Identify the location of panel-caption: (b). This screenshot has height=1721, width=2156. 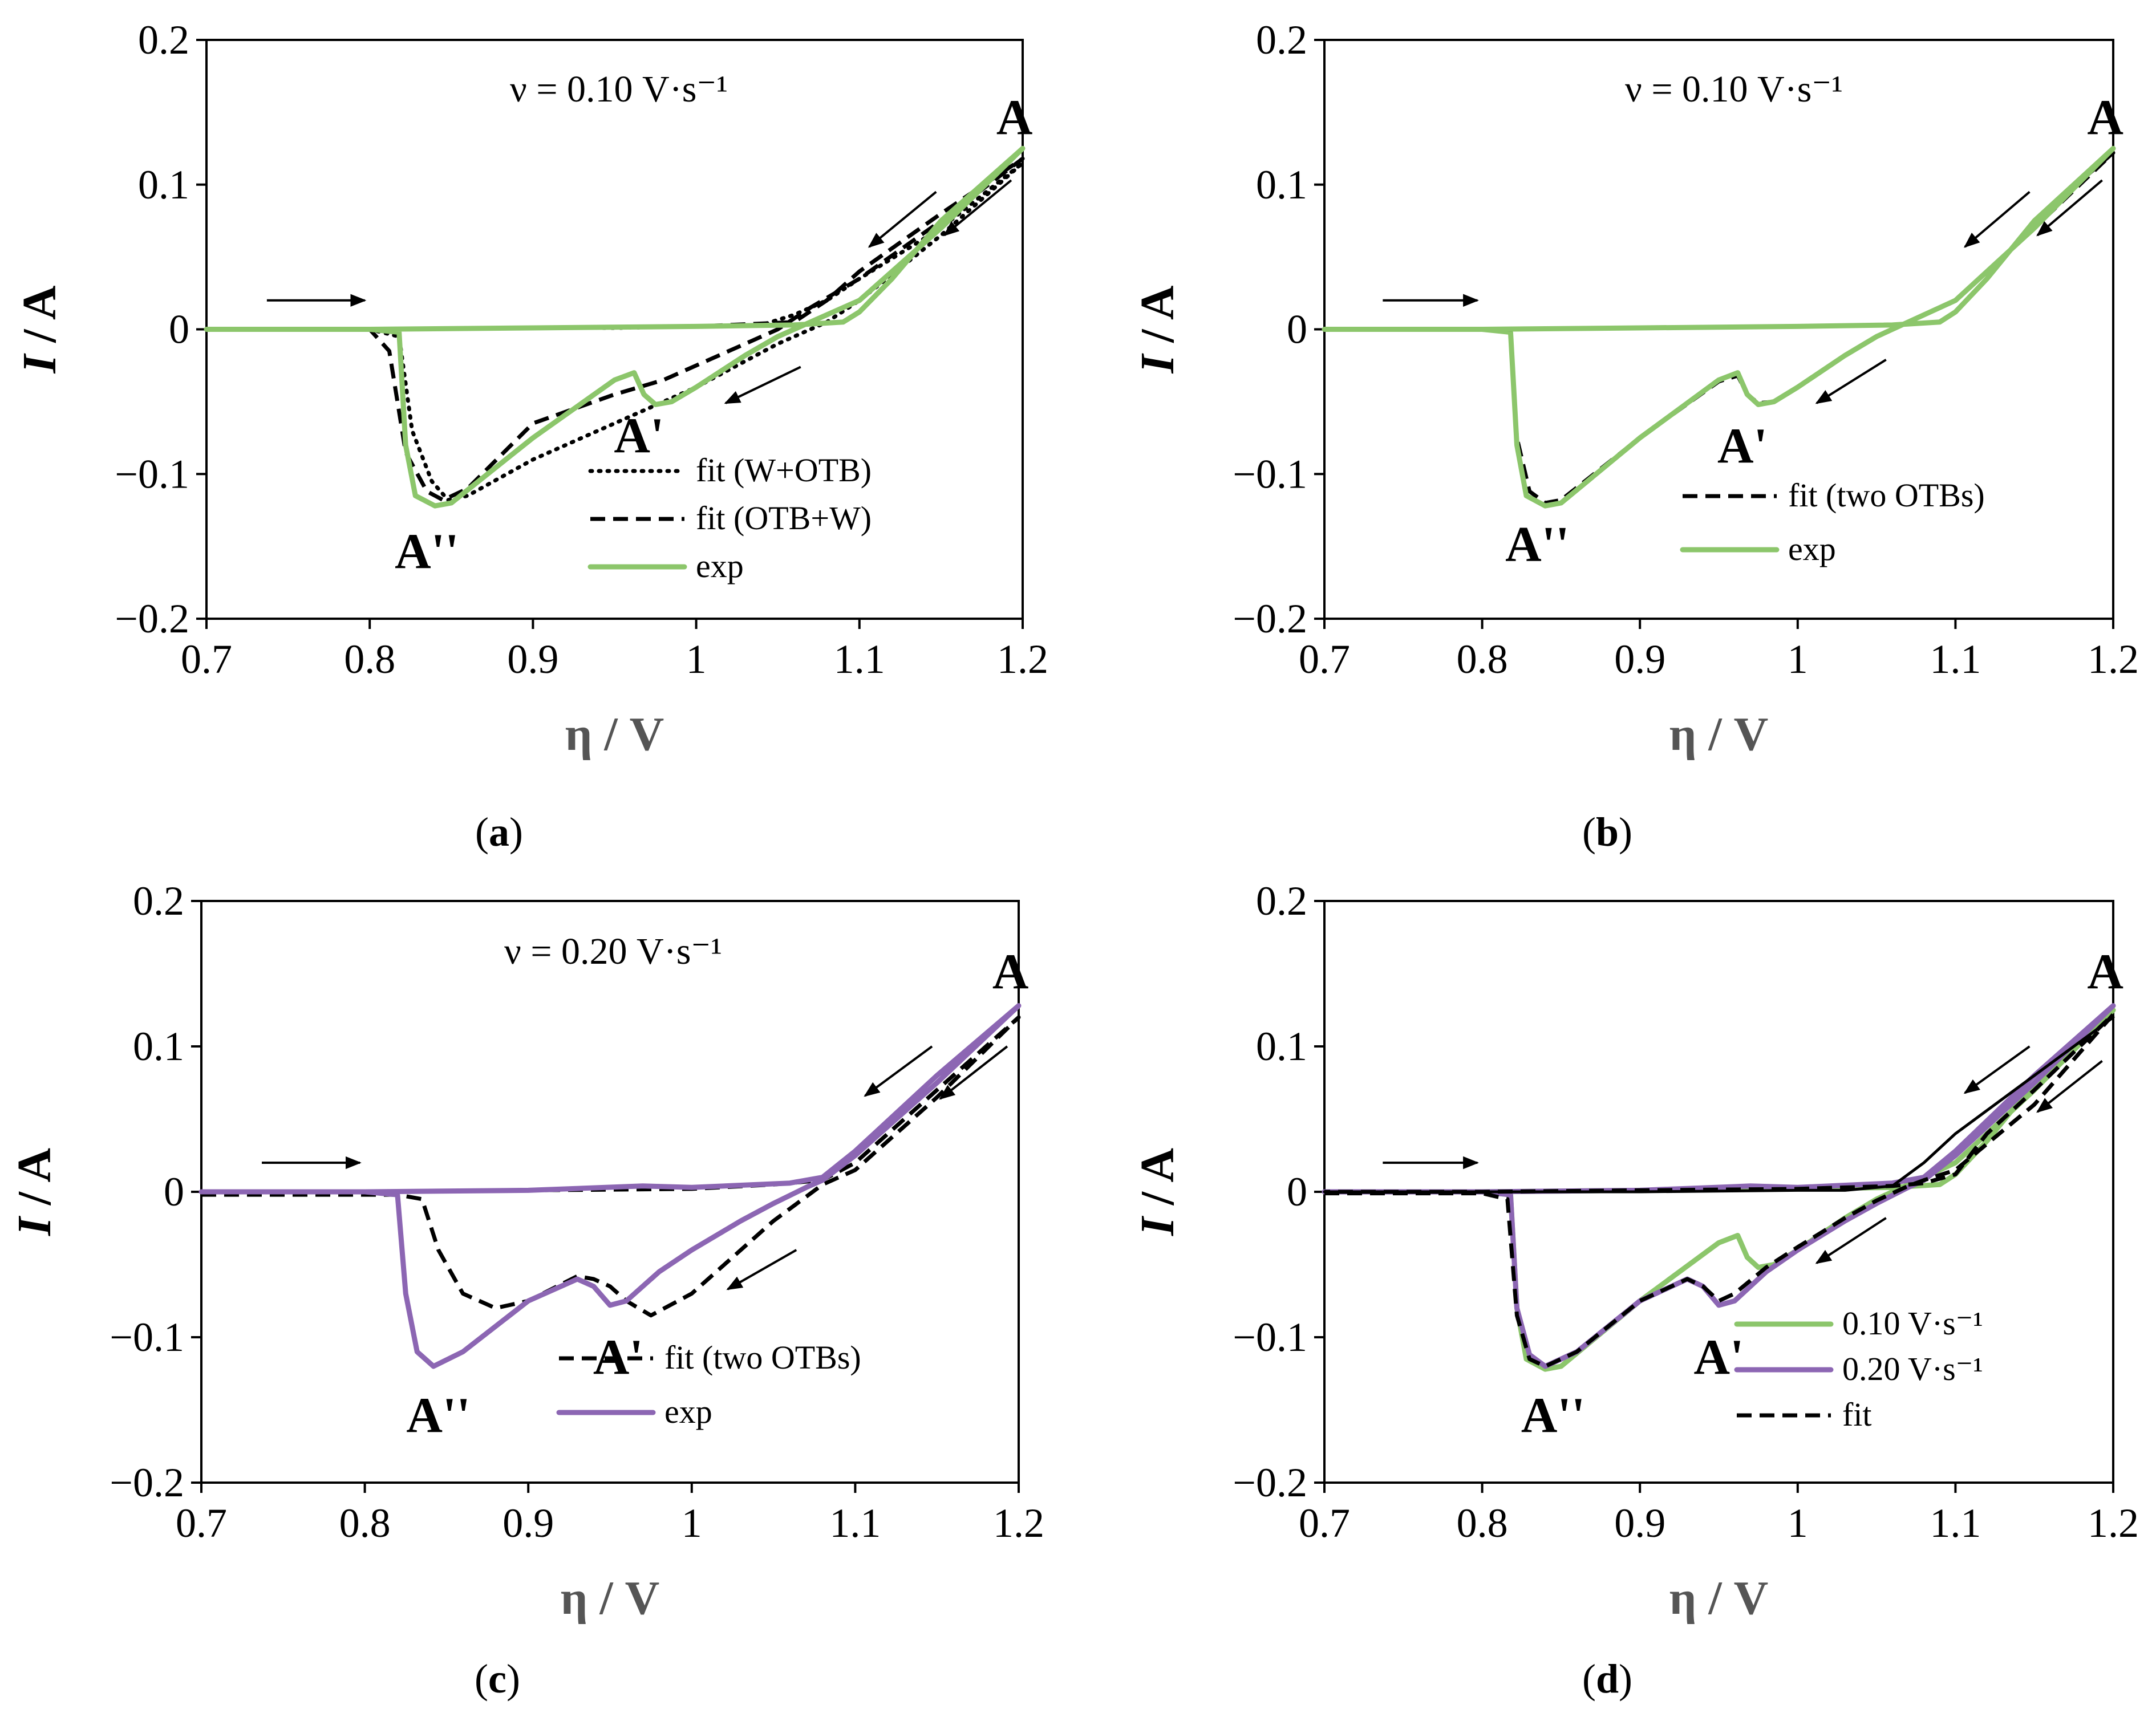
(1607, 832).